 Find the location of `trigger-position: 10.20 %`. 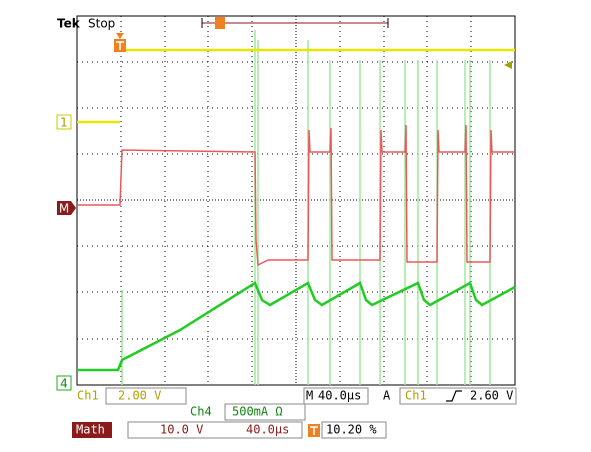

trigger-position: 10.20 % is located at coordinates (351, 430).